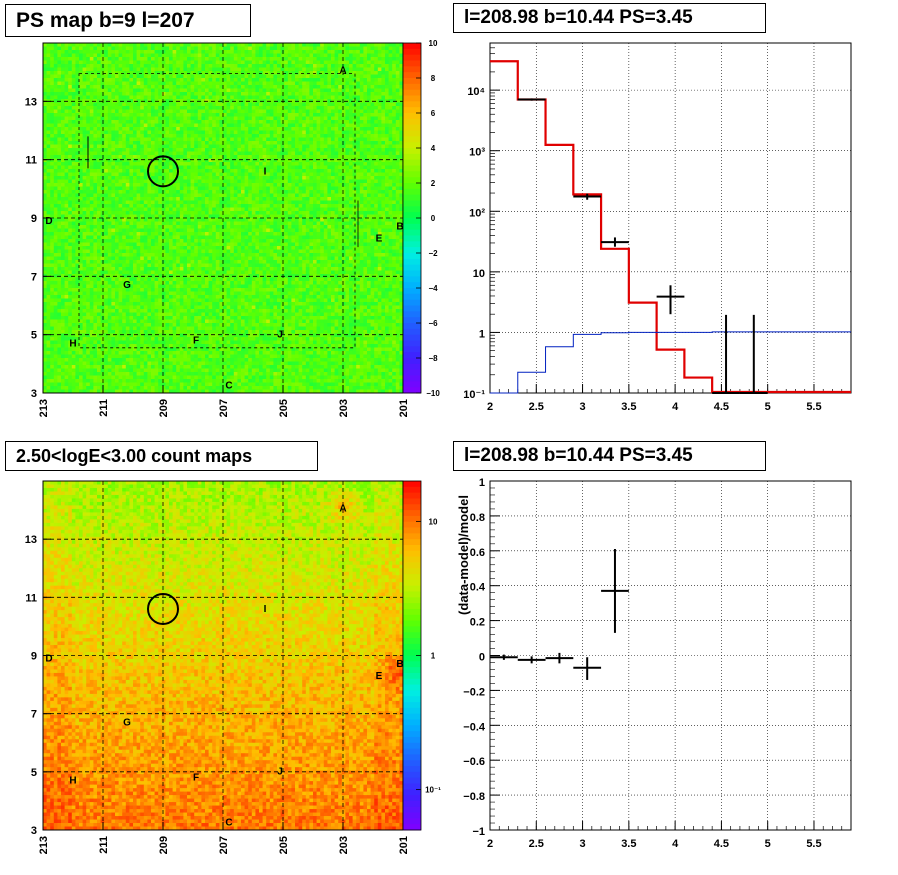 Image resolution: width=898 pixels, height=875 pixels. What do you see at coordinates (813, 844) in the screenshot?
I see `residual-xtick-label: 5.5` at bounding box center [813, 844].